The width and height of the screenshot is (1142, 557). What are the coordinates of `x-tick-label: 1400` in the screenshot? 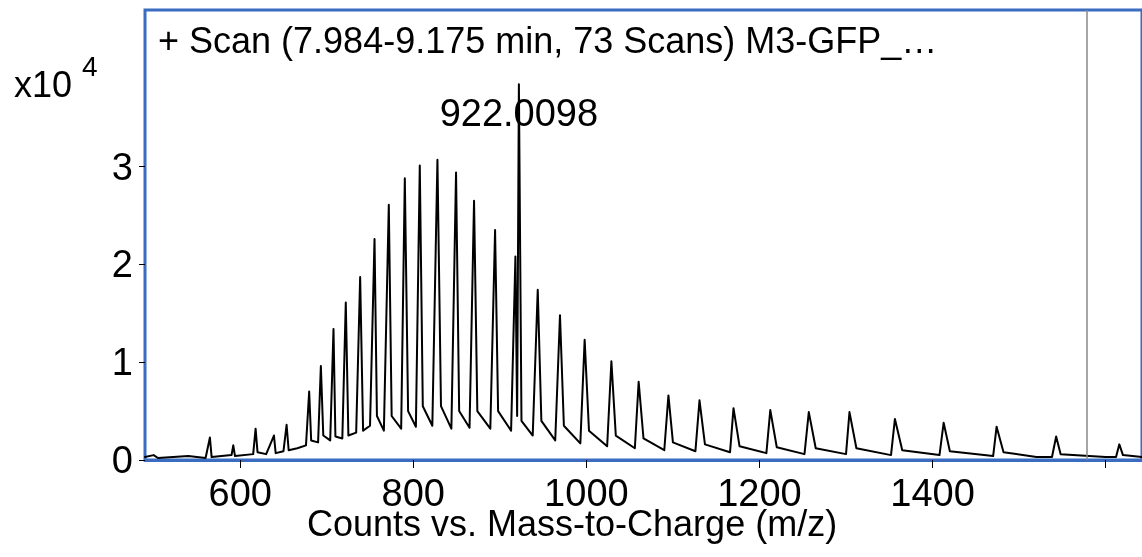 It's located at (932, 493).